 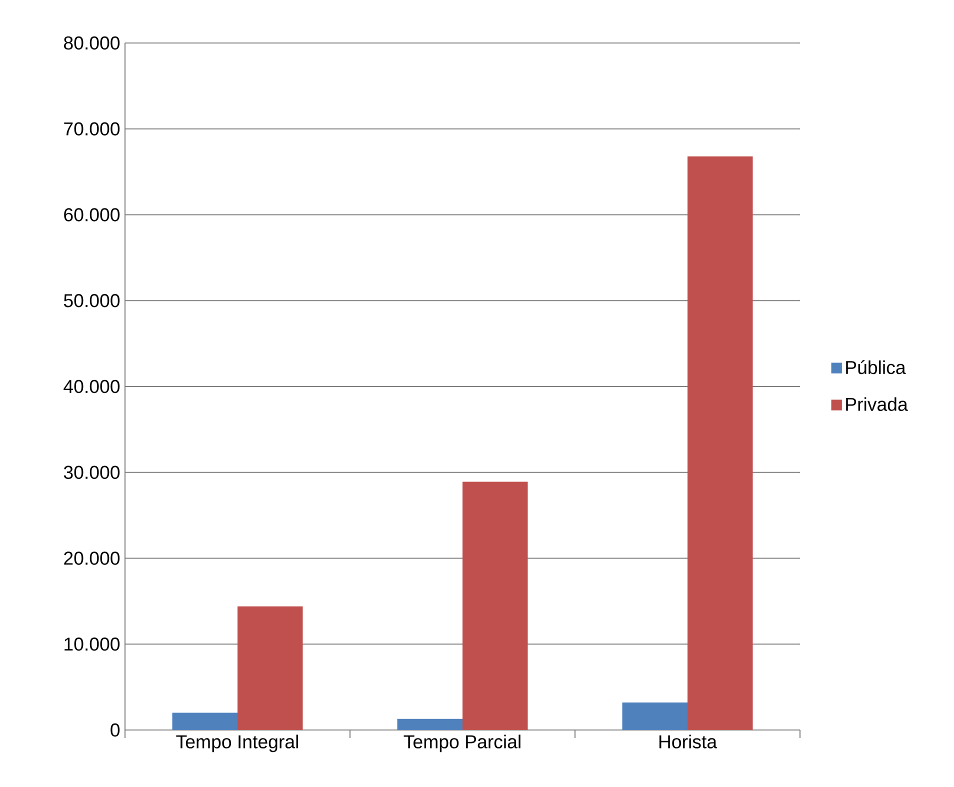 What do you see at coordinates (462, 743) in the screenshot?
I see `x-tick-label: Tempo Parcial` at bounding box center [462, 743].